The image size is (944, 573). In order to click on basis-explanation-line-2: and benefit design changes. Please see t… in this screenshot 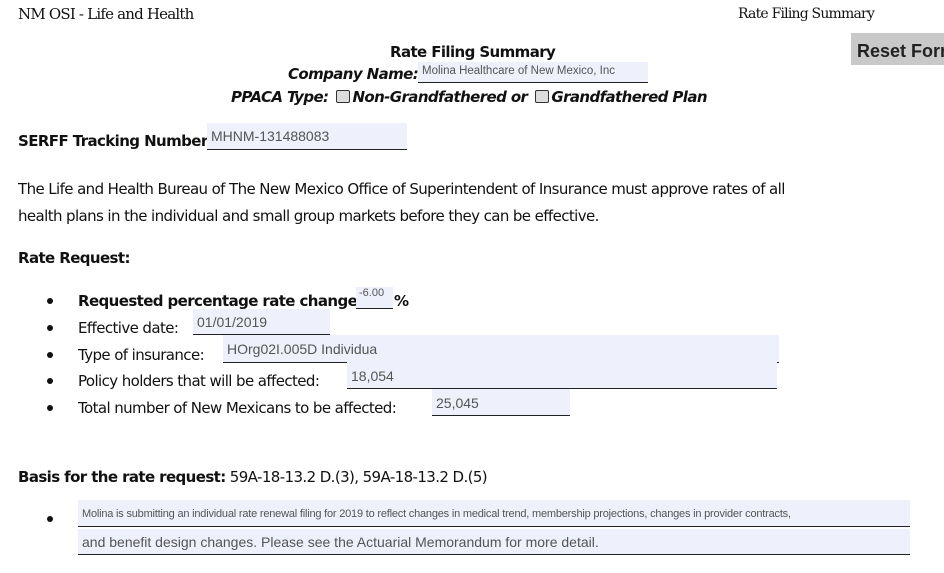, I will do `click(494, 542)`.